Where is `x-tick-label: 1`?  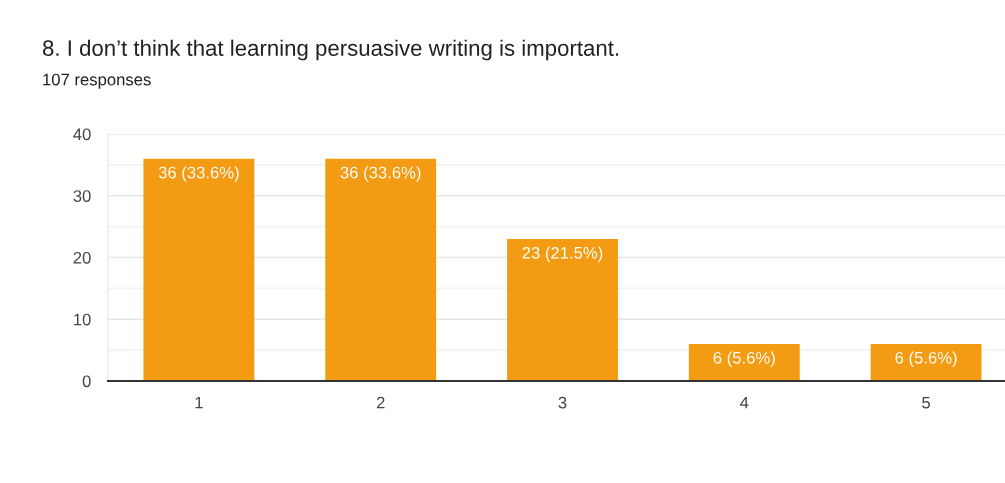
x-tick-label: 1 is located at coordinates (199, 402).